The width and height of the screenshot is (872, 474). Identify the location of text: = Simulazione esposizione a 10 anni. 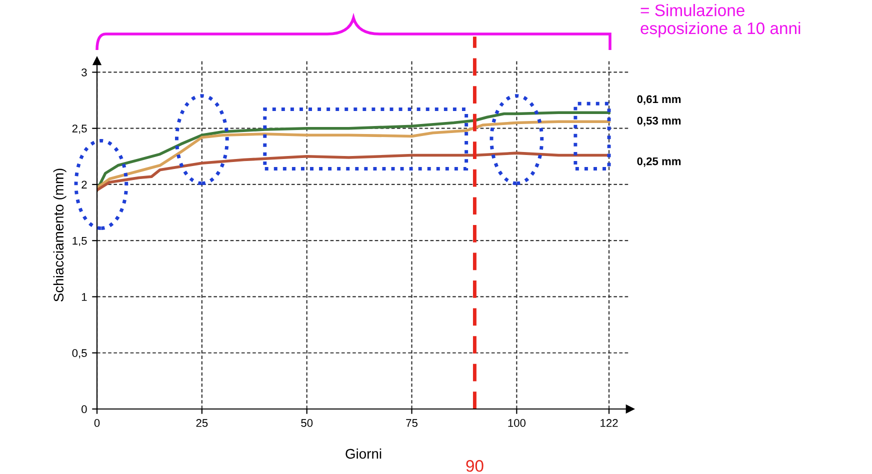
(720, 21).